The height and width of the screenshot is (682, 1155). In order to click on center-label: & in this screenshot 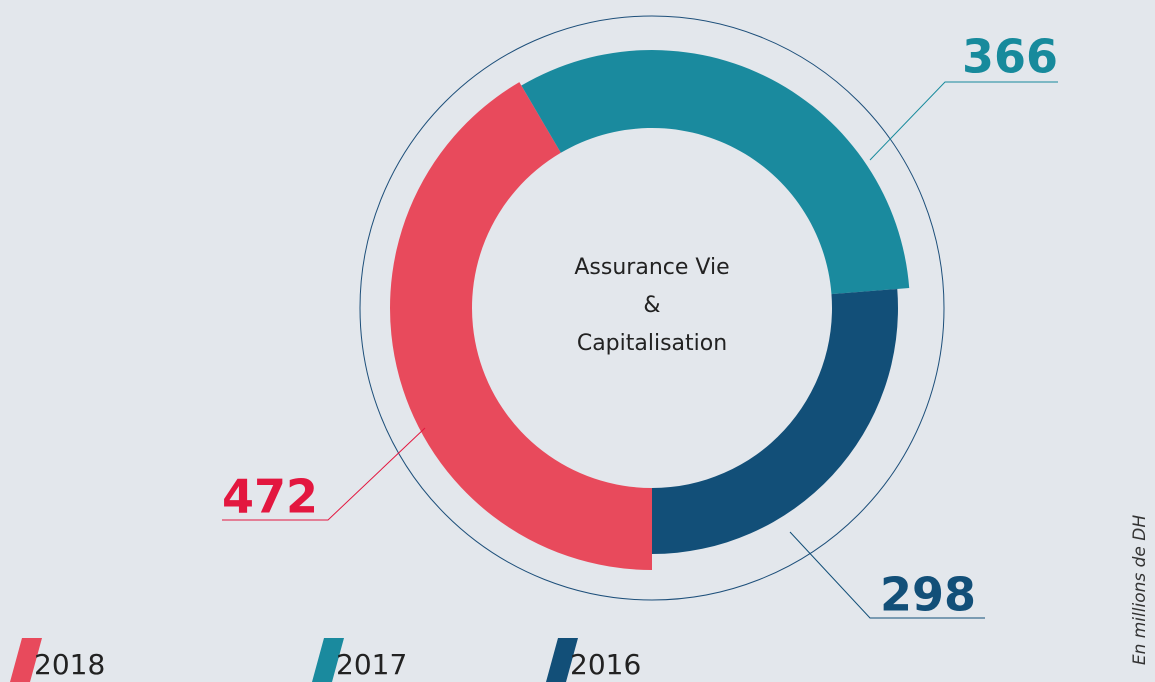, I will do `click(651, 305)`.